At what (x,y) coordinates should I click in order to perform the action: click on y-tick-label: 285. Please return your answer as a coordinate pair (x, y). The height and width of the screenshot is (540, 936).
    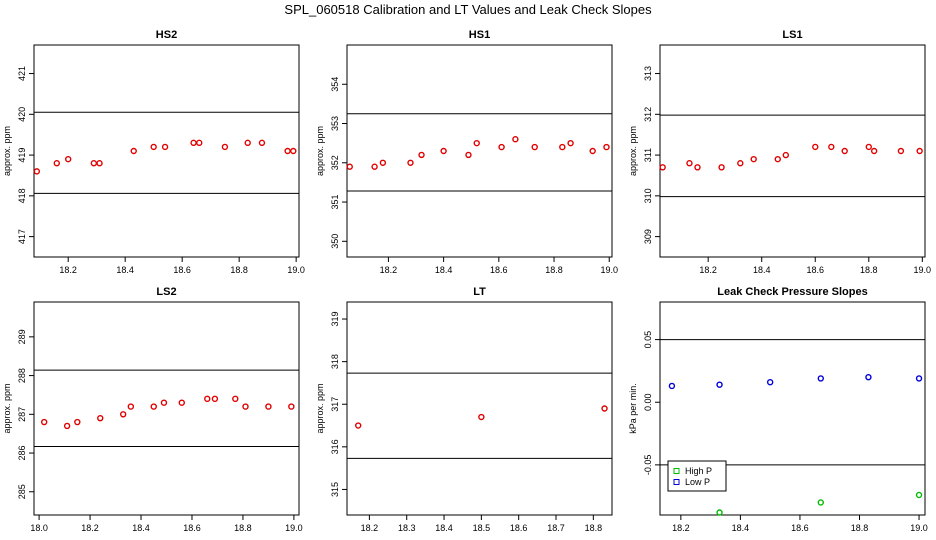
    Looking at the image, I should click on (22, 491).